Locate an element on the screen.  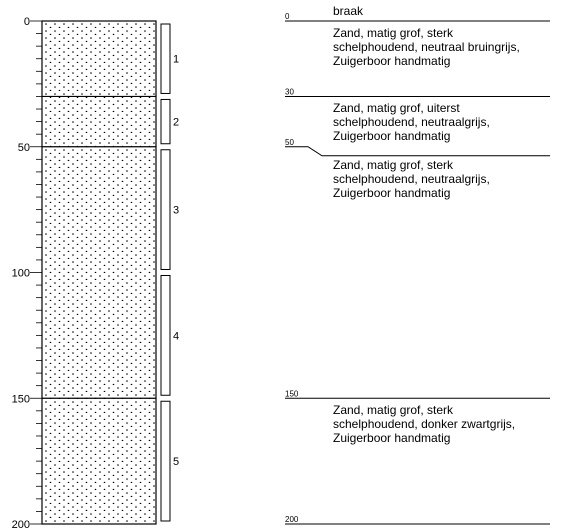
axis-tick-label-100: 100 is located at coordinates (21, 274).